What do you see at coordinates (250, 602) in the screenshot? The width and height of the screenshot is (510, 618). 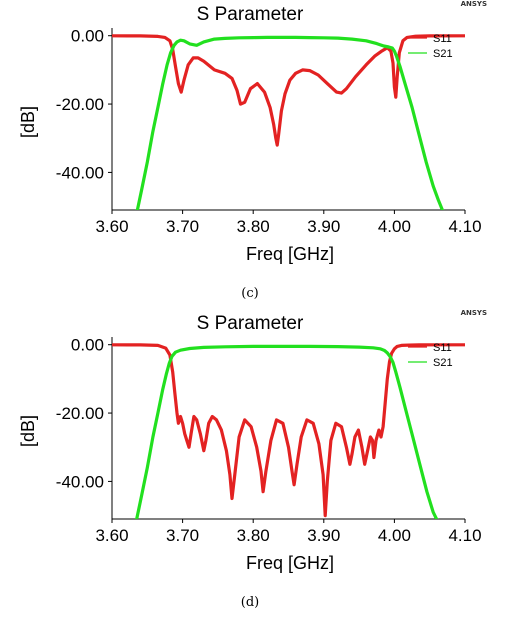 I see `figure-caption: (d)` at bounding box center [250, 602].